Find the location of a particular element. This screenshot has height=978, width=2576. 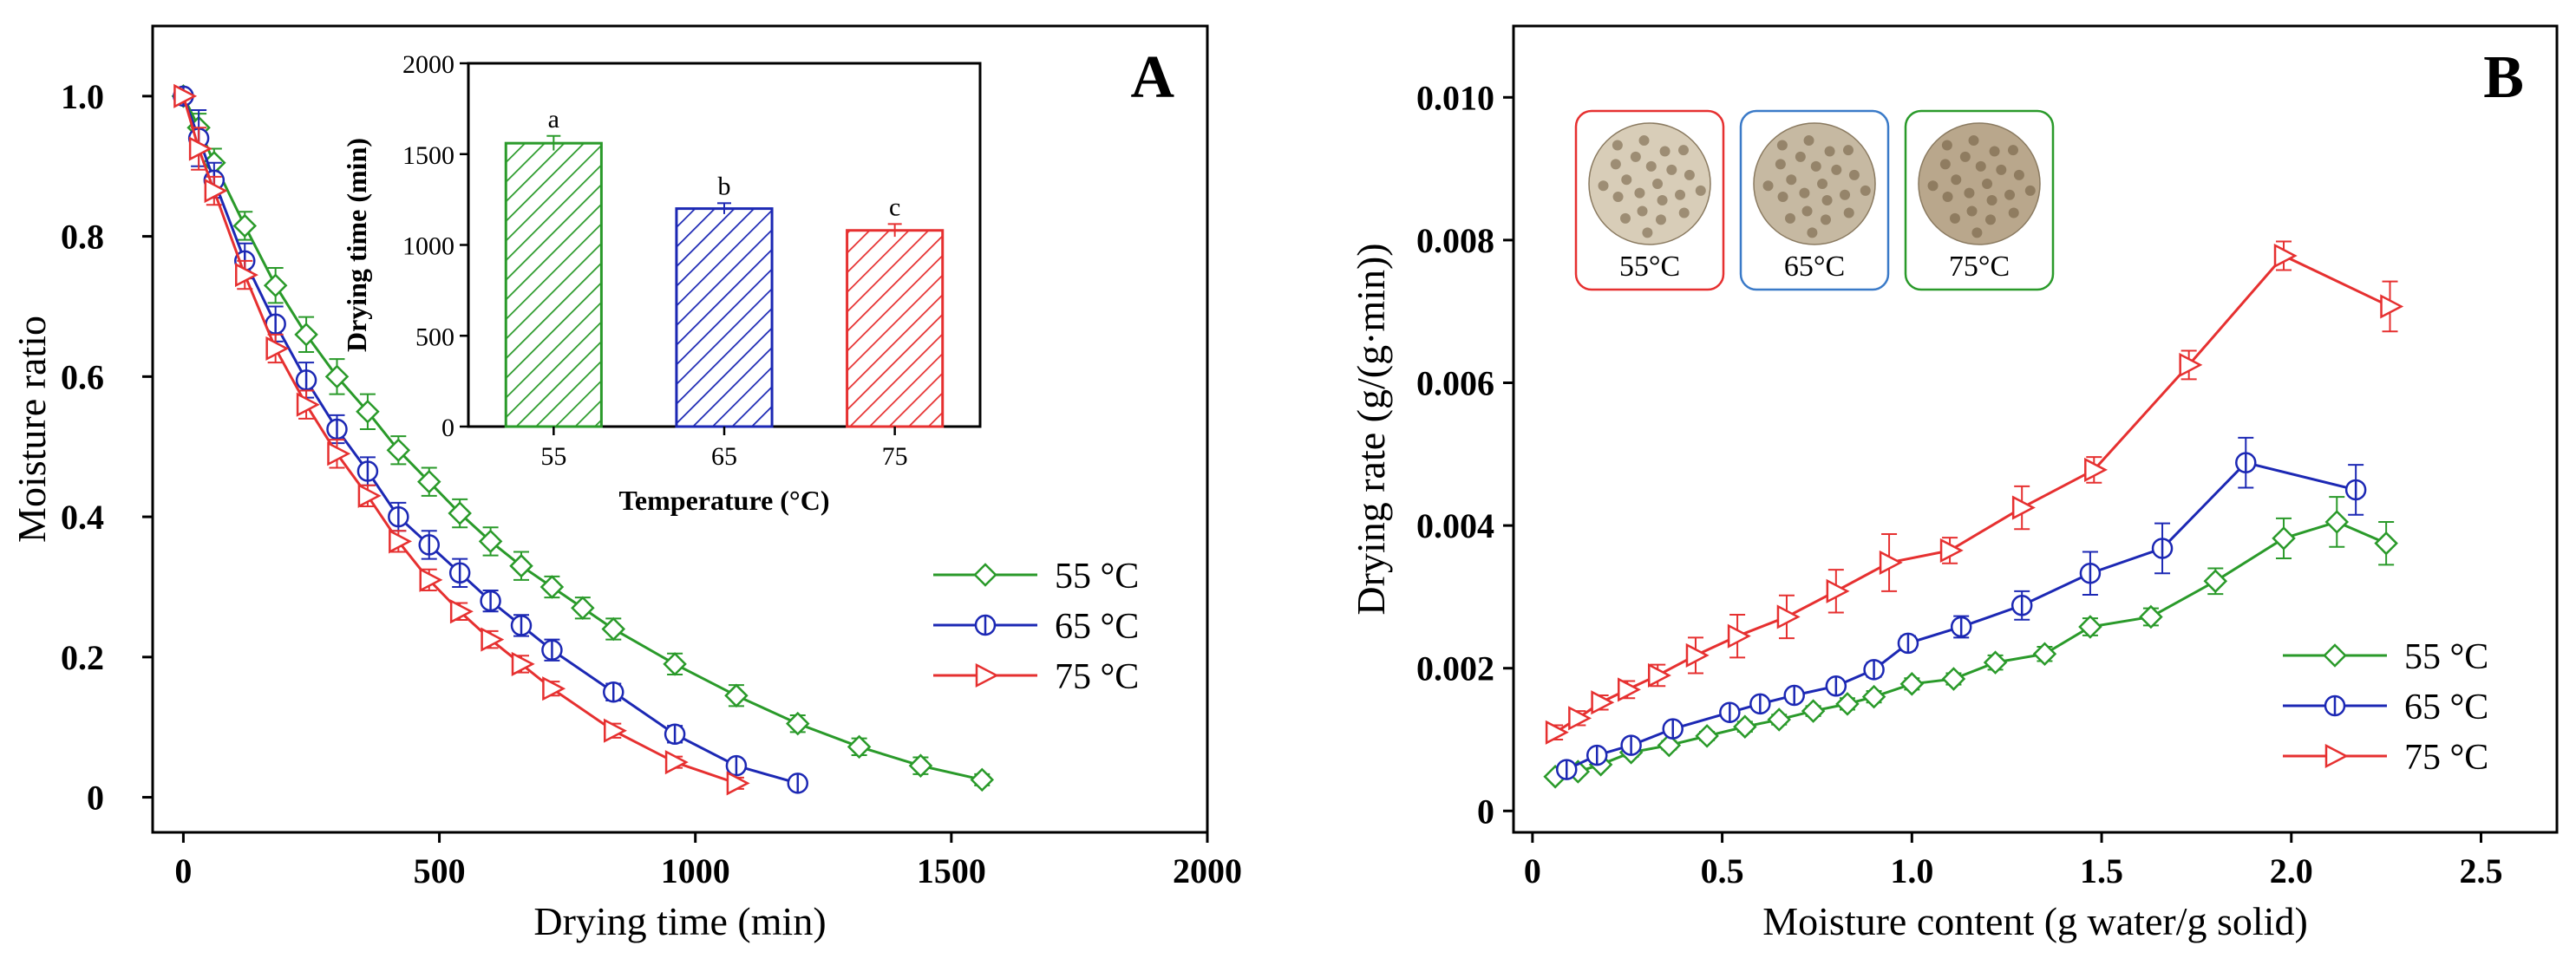

inset-y-tick-label-0: 0 is located at coordinates (447, 428).